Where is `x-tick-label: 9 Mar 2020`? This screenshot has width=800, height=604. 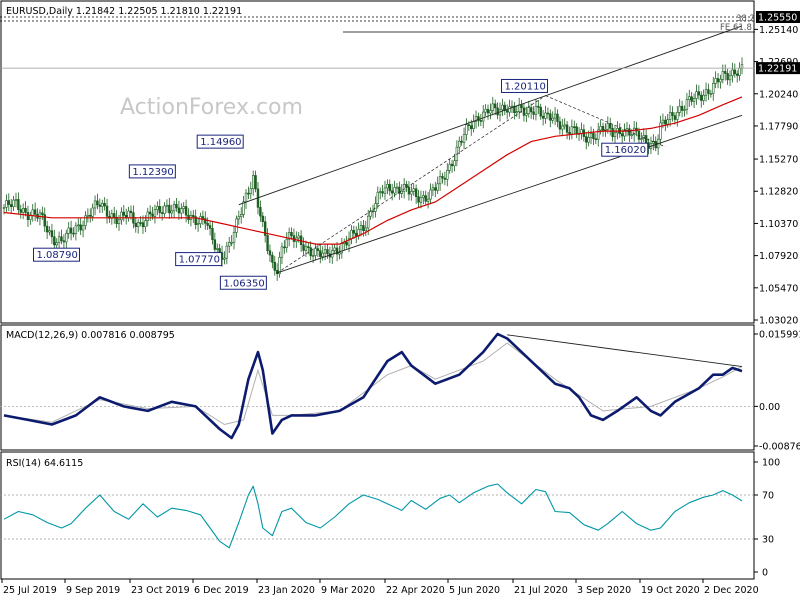
x-tick-label: 9 Mar 2020 is located at coordinates (348, 590).